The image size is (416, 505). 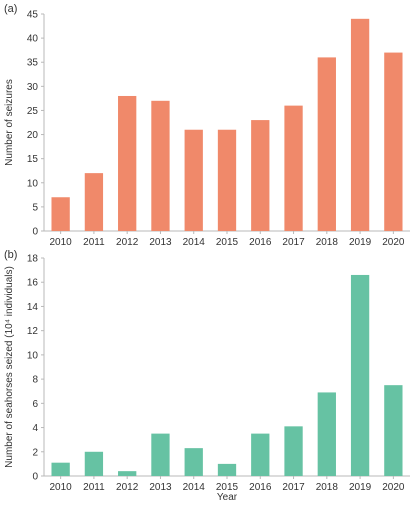 I want to click on y-tick-label: 6, so click(x=35, y=404).